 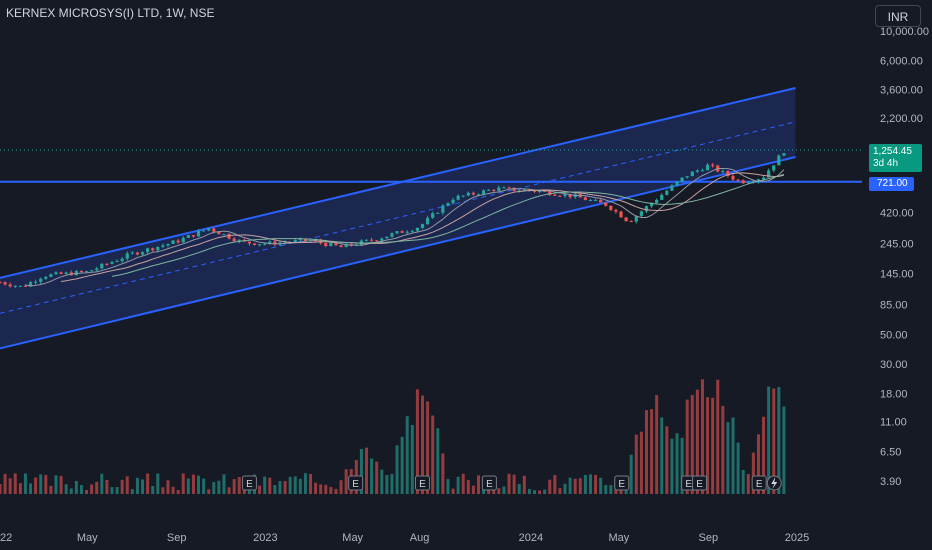 What do you see at coordinates (894, 394) in the screenshot?
I see `y-tick-label: 18.00` at bounding box center [894, 394].